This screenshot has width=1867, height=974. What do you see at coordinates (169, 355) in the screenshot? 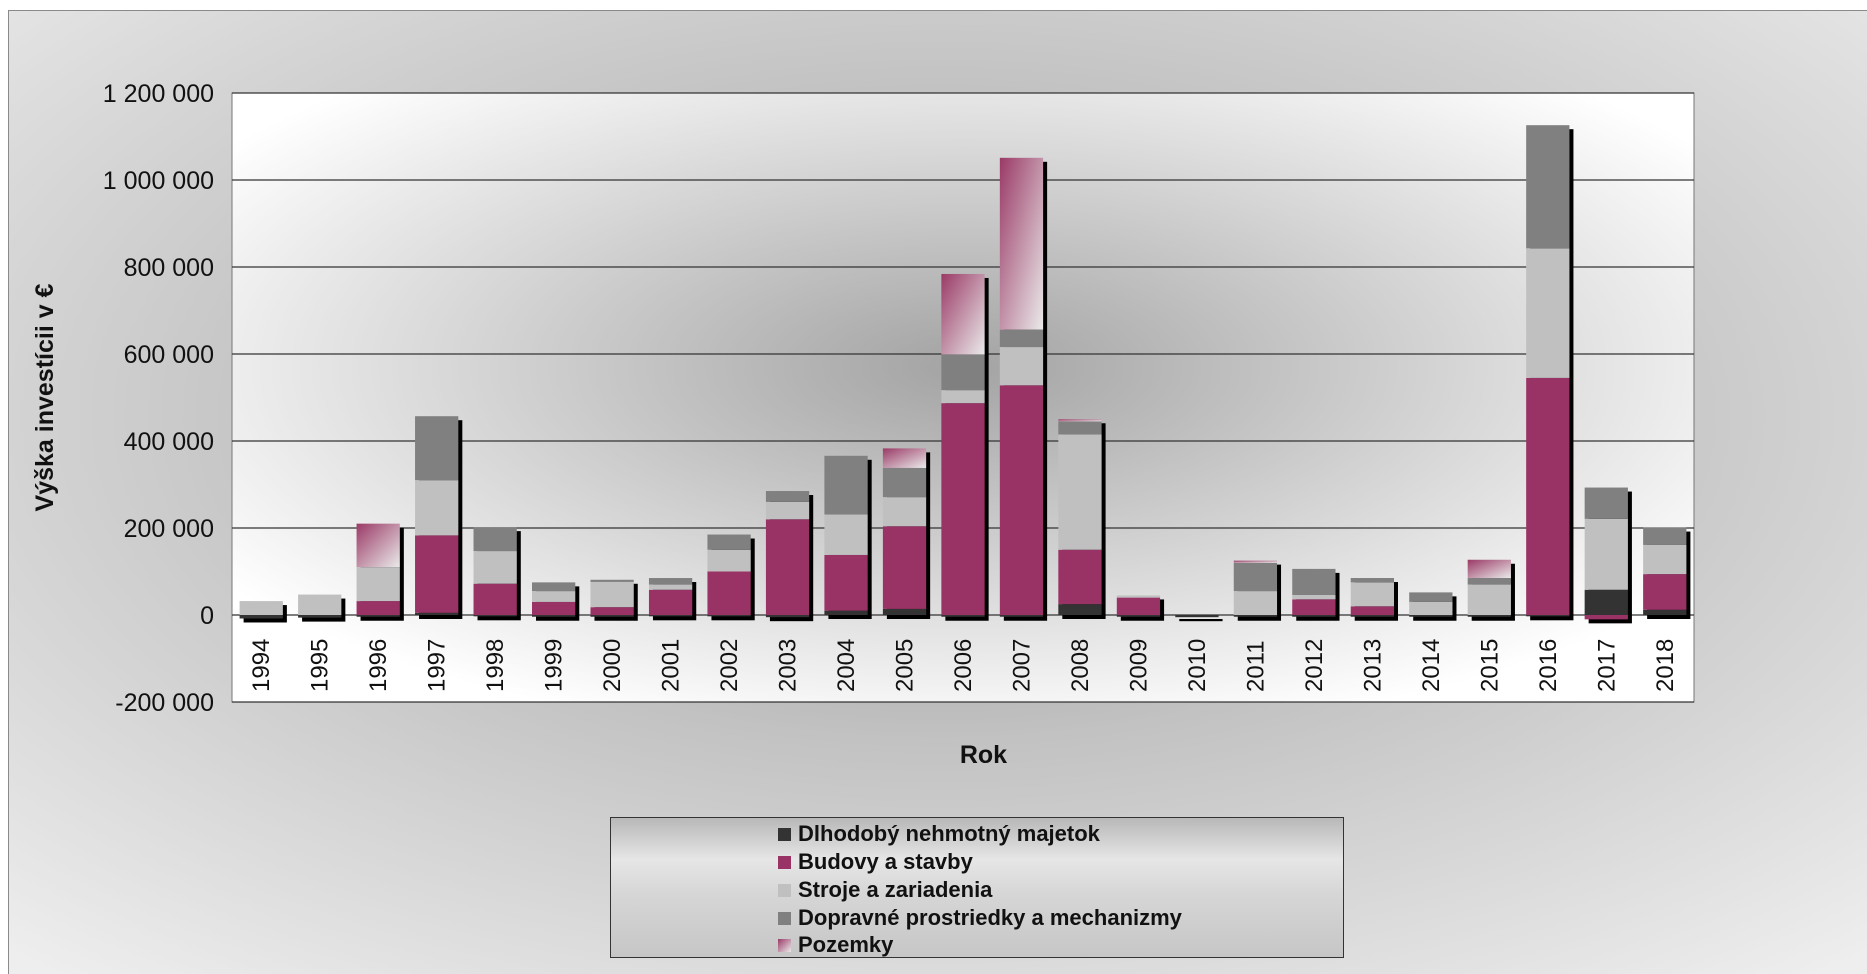
I see `y-tick-label: 600 000` at bounding box center [169, 355].